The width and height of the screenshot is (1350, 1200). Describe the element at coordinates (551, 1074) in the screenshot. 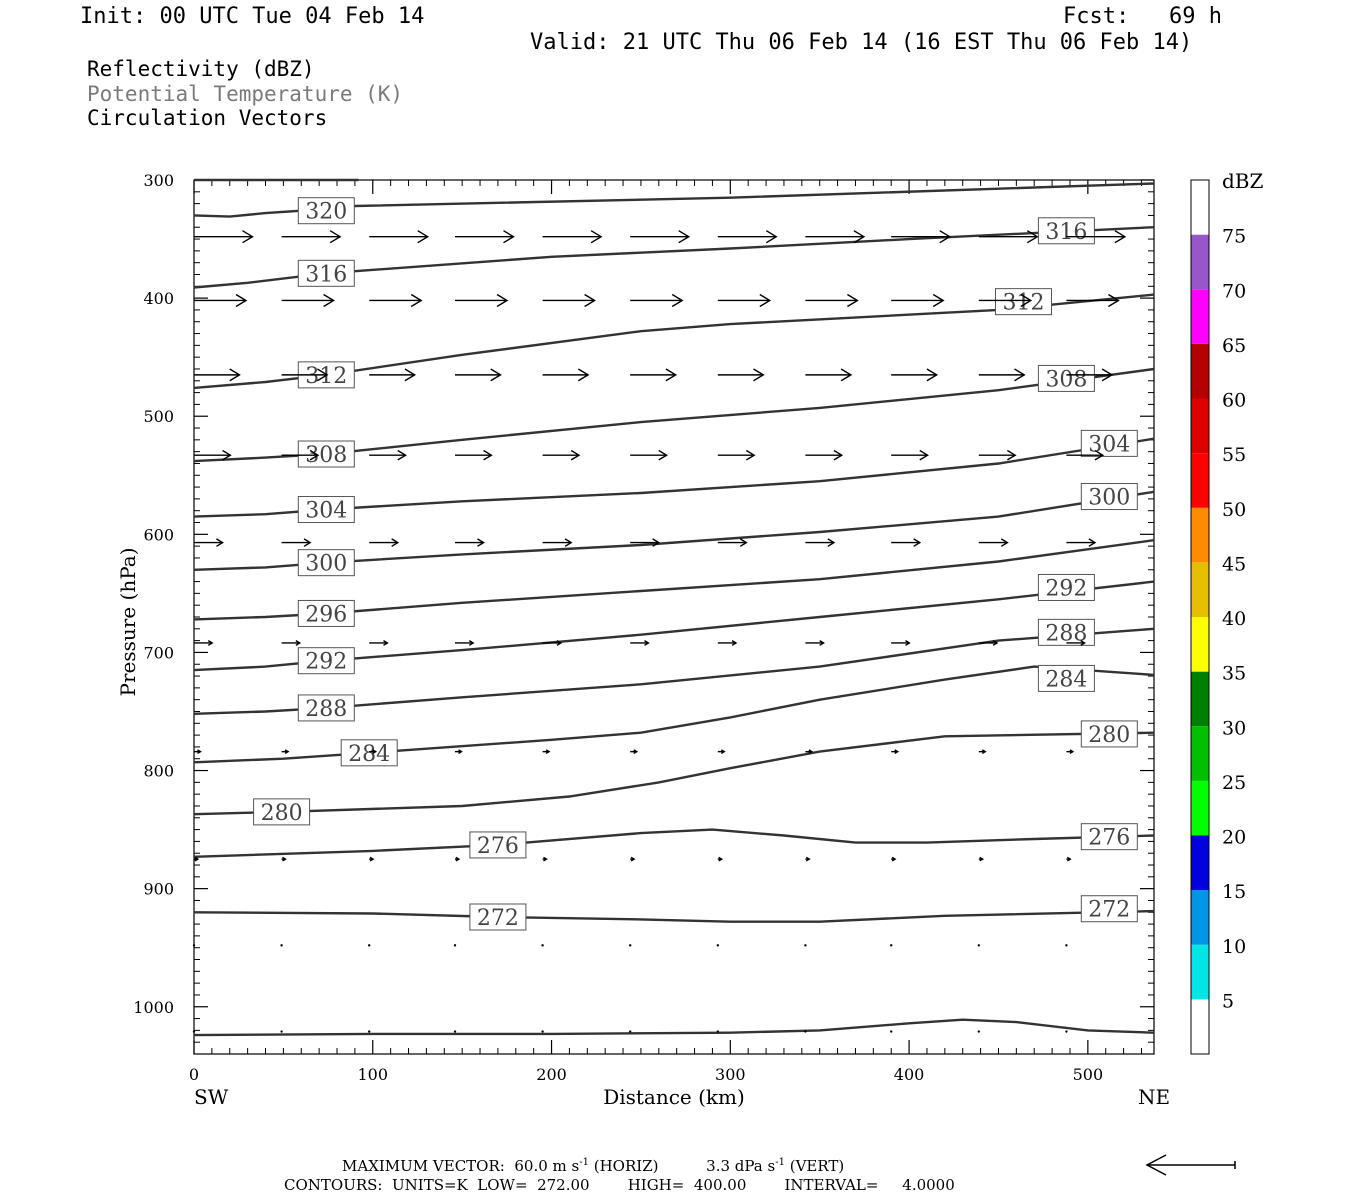

I see `x-tick-label: 200` at that location.